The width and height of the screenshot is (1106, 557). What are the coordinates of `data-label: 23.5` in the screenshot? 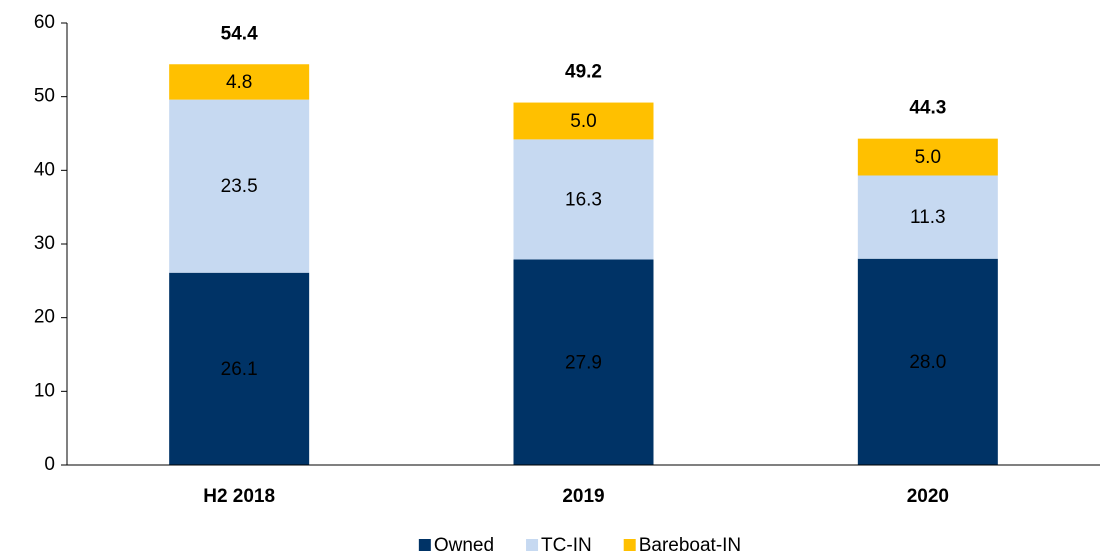 It's located at (239, 186).